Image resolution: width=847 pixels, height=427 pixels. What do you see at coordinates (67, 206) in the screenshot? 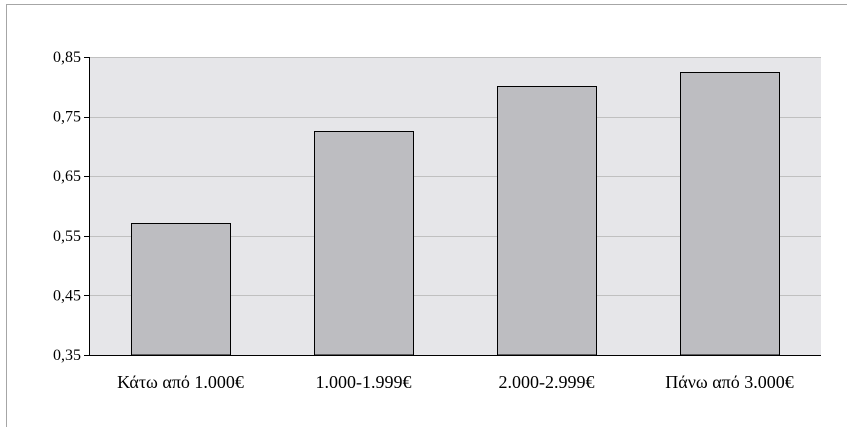
I see `y-tick-labels: 0,35 0,45 0,55 0,65 0,75 0,85` at bounding box center [67, 206].